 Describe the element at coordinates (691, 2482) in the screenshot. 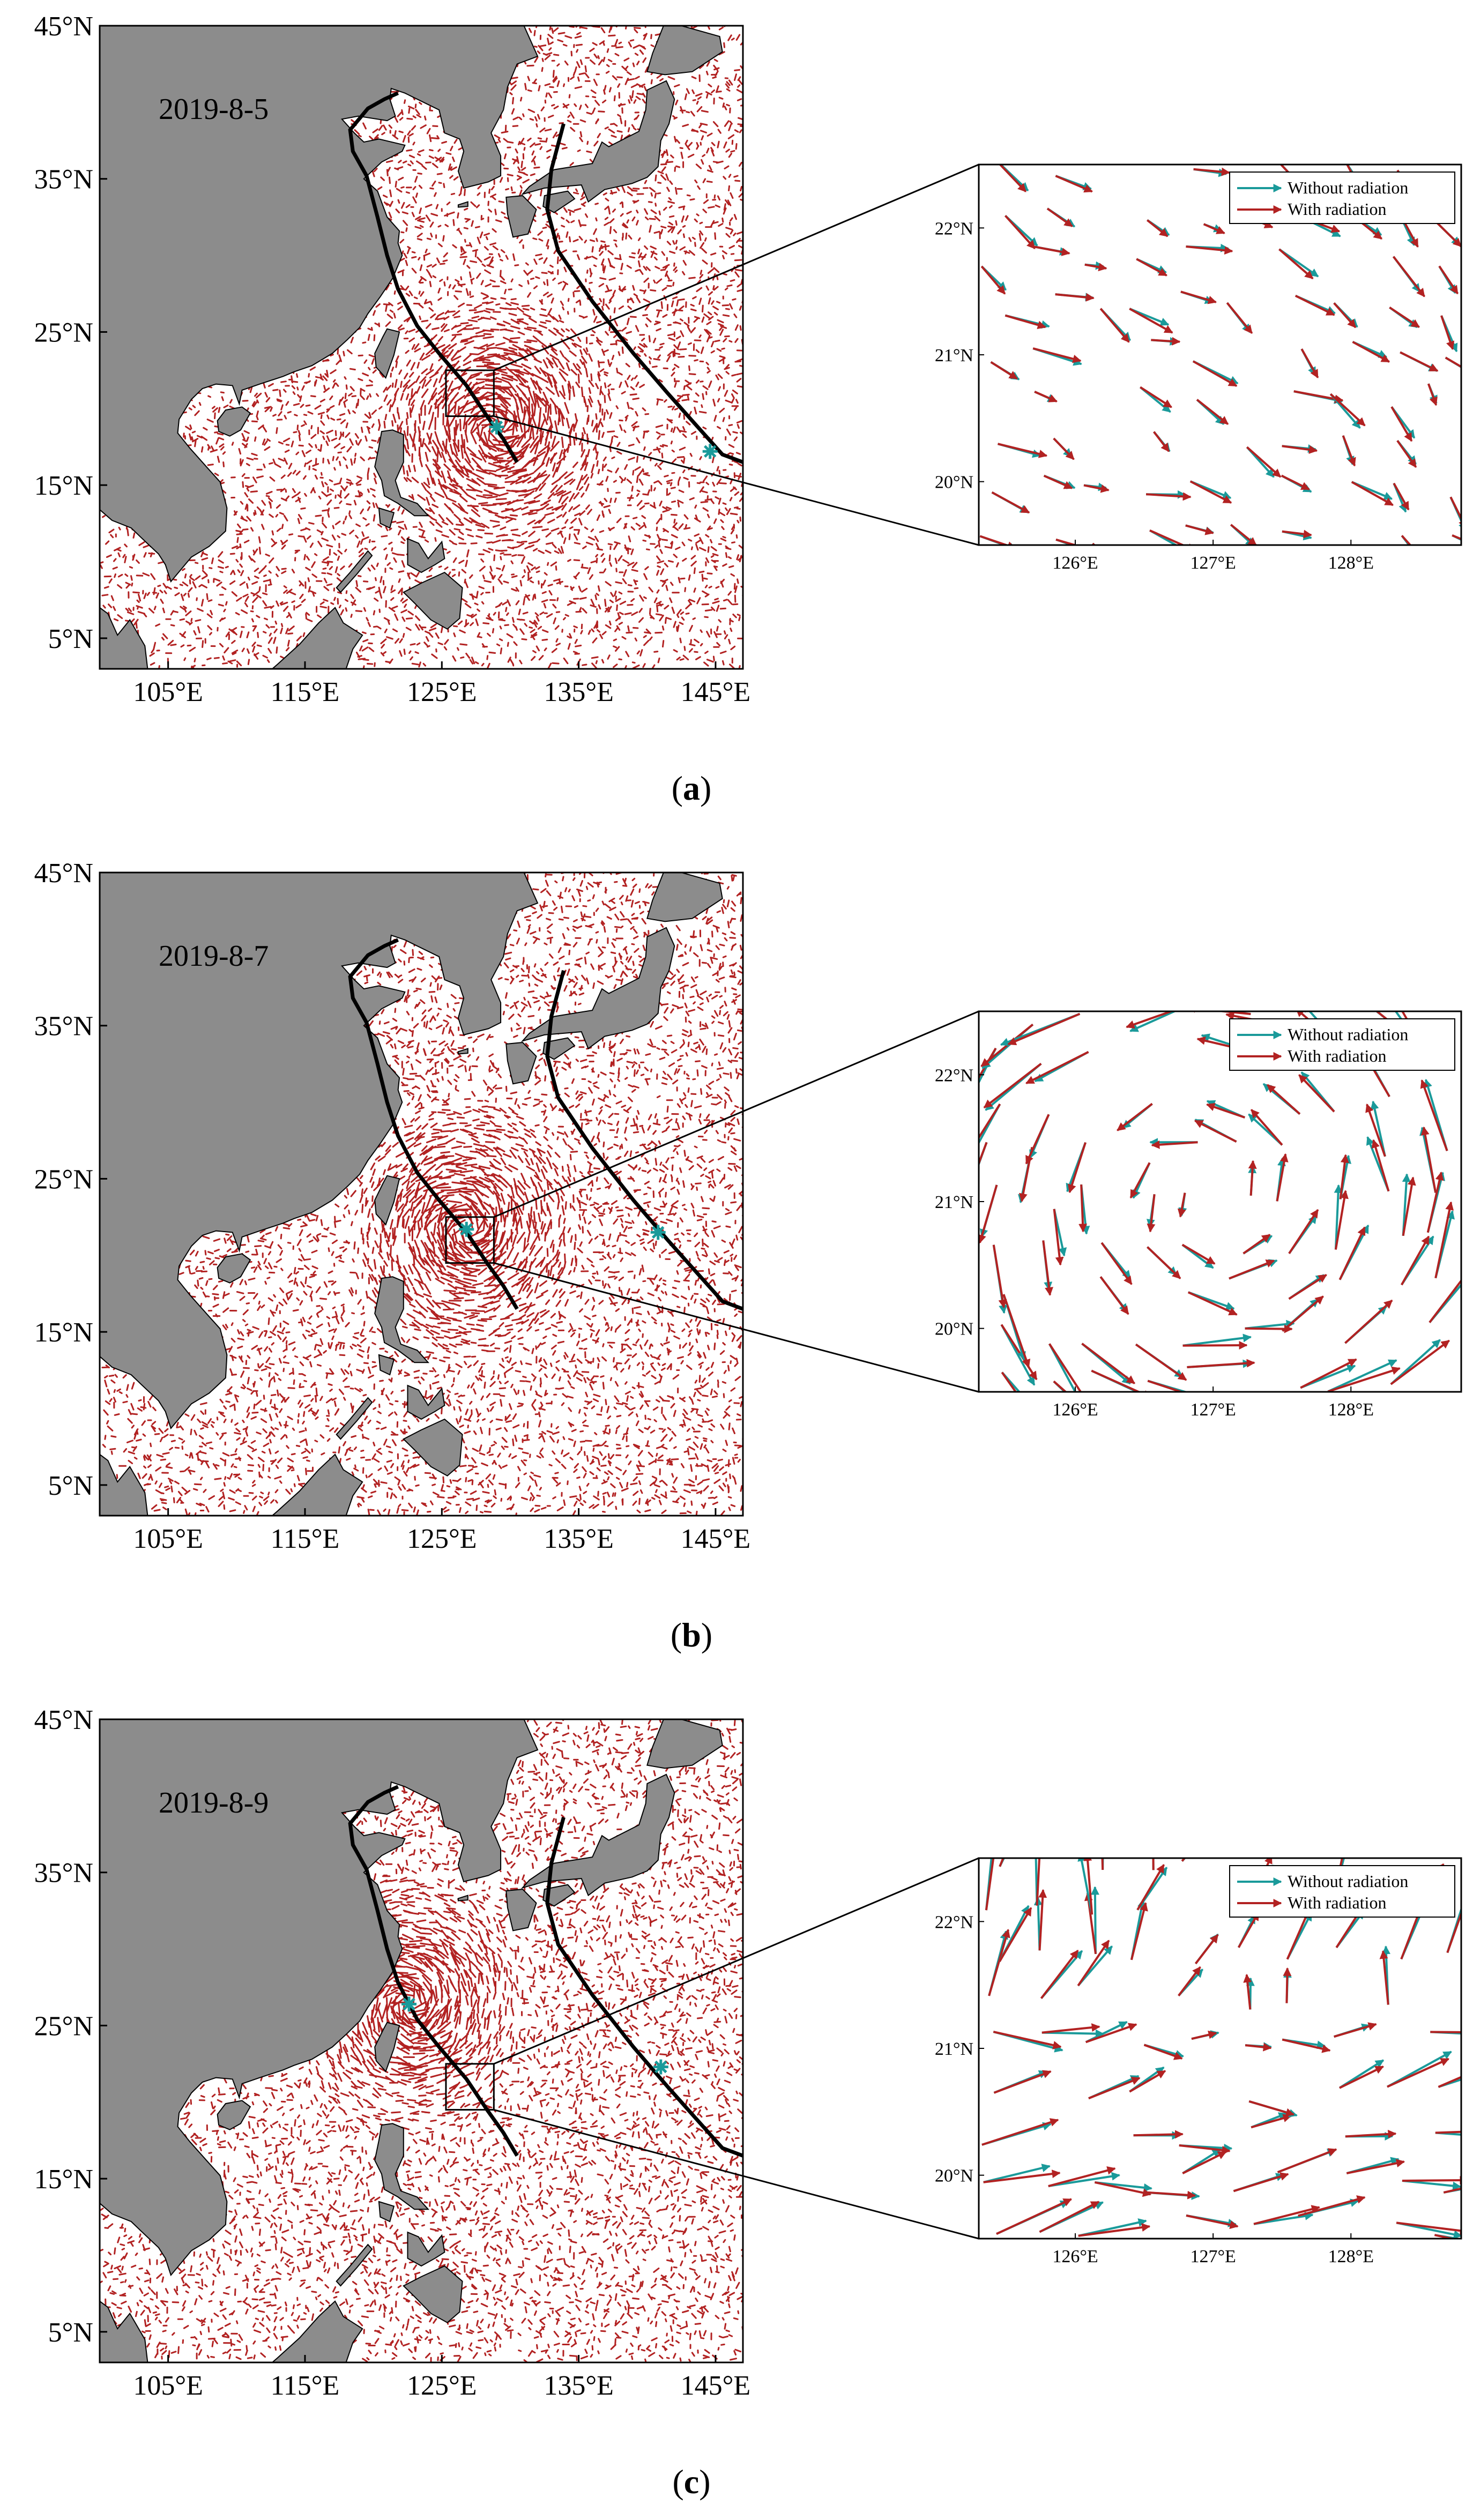

I see `panel-caption: (c)` at that location.